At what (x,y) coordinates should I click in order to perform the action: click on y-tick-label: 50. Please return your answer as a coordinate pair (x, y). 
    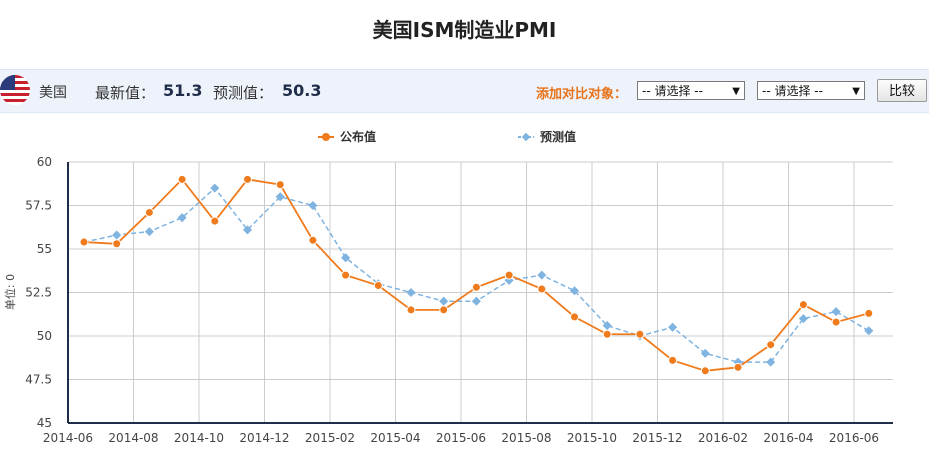
    Looking at the image, I should click on (44, 336).